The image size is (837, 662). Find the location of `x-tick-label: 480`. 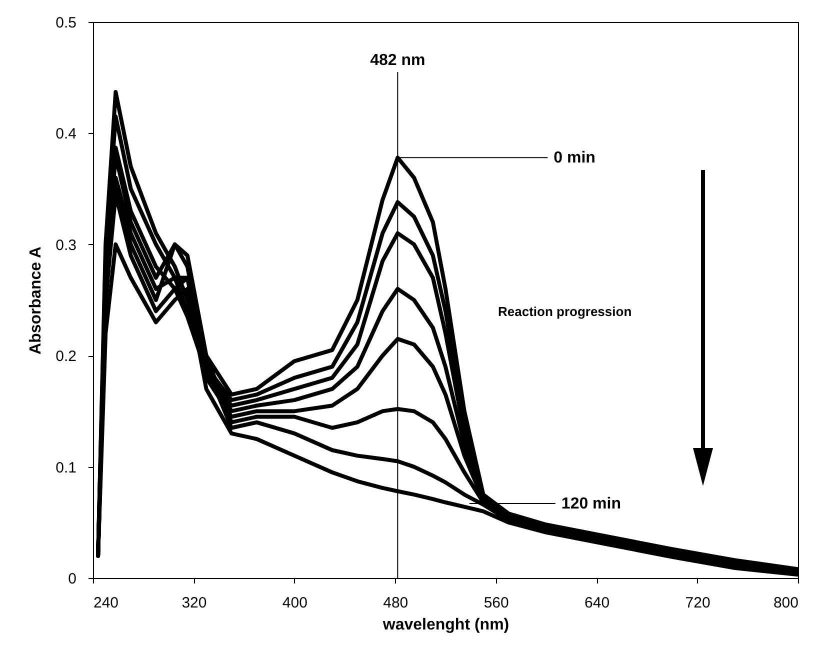

x-tick-label: 480 is located at coordinates (395, 603).